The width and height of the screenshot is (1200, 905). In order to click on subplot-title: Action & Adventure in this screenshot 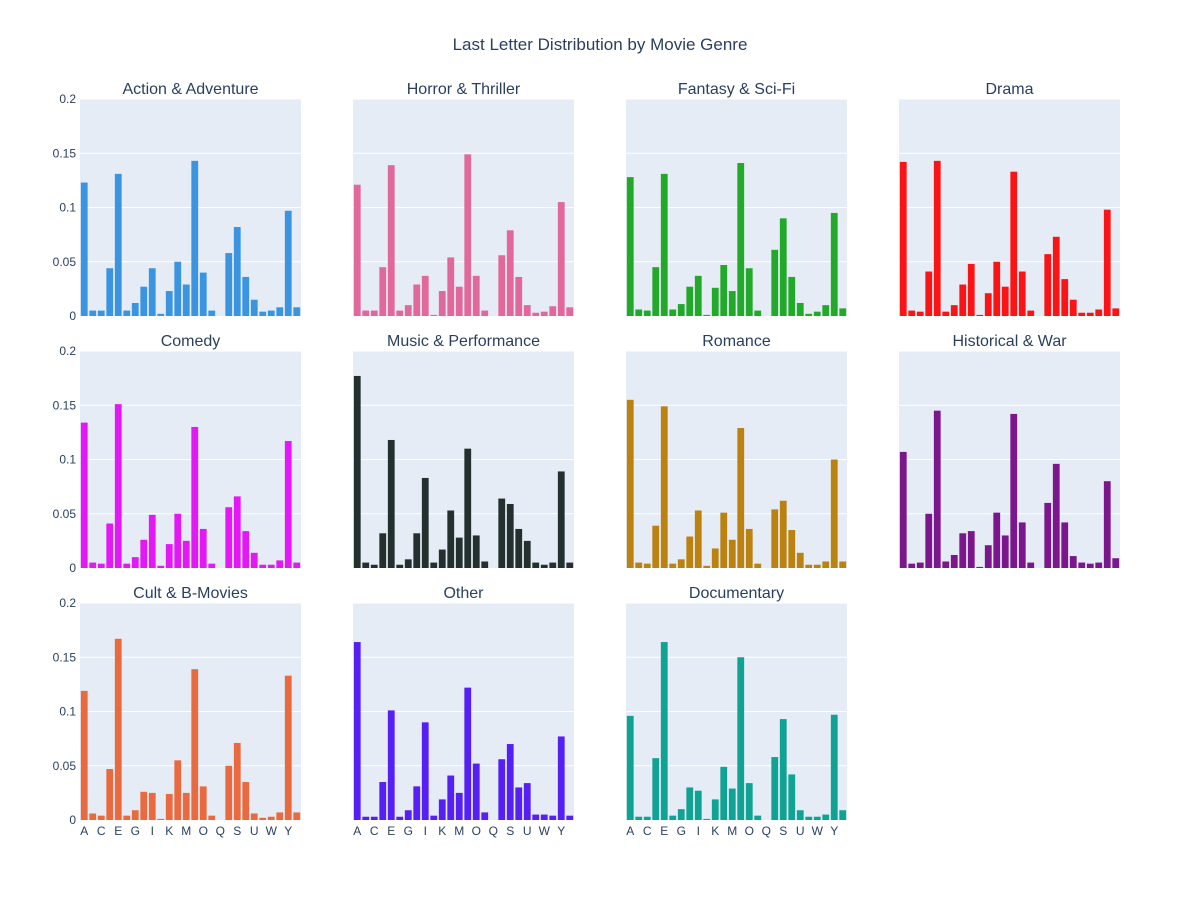, I will do `click(190, 89)`.